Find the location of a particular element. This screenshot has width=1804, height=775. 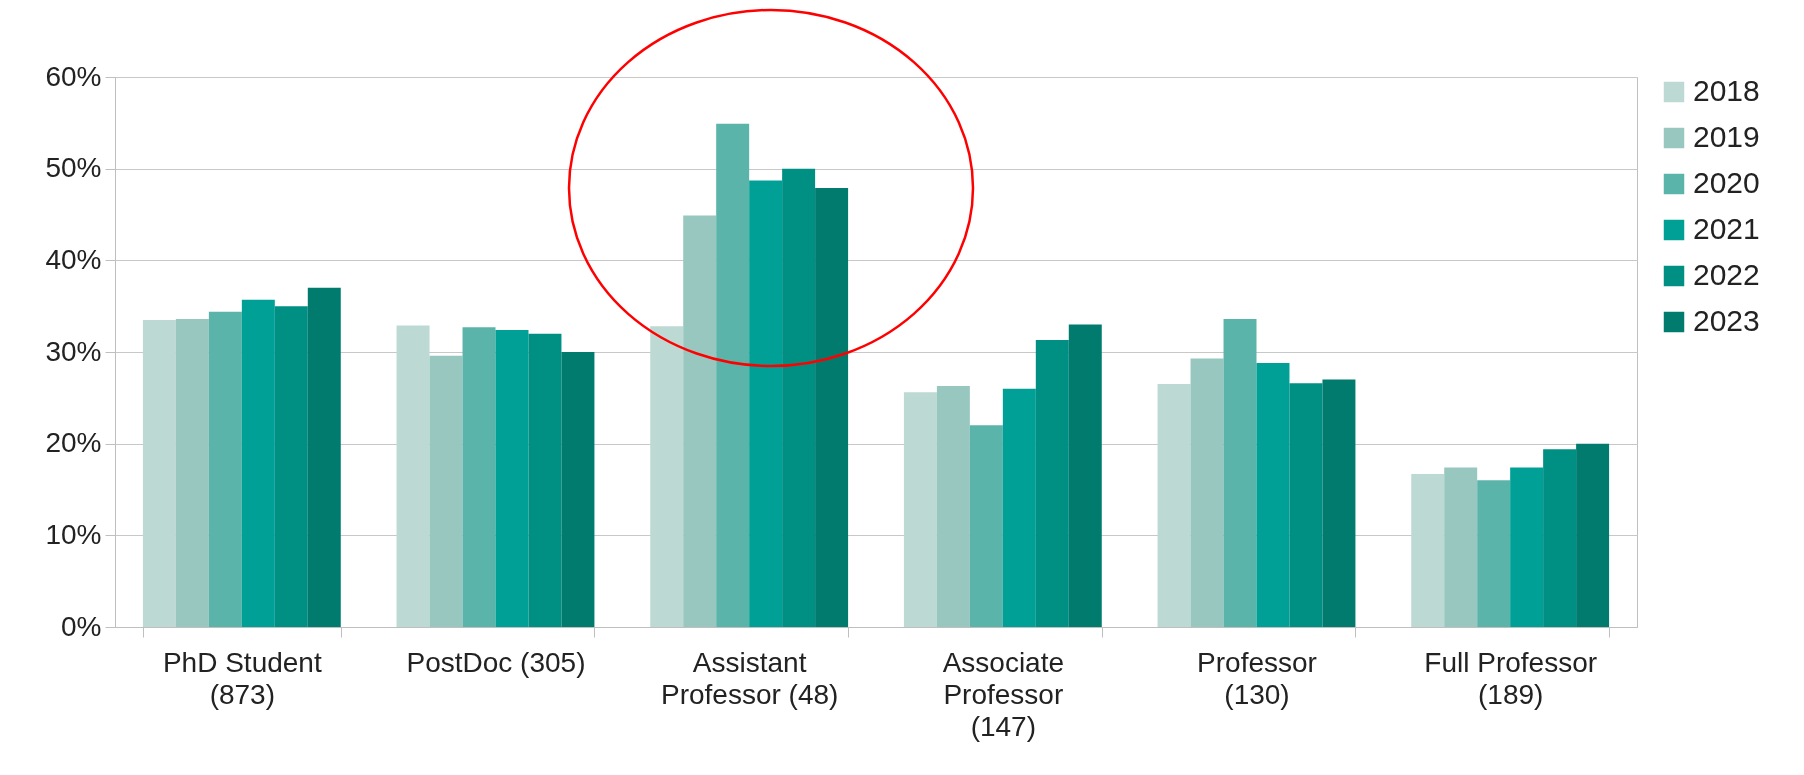

legend-label: 2023 is located at coordinates (1726, 320).